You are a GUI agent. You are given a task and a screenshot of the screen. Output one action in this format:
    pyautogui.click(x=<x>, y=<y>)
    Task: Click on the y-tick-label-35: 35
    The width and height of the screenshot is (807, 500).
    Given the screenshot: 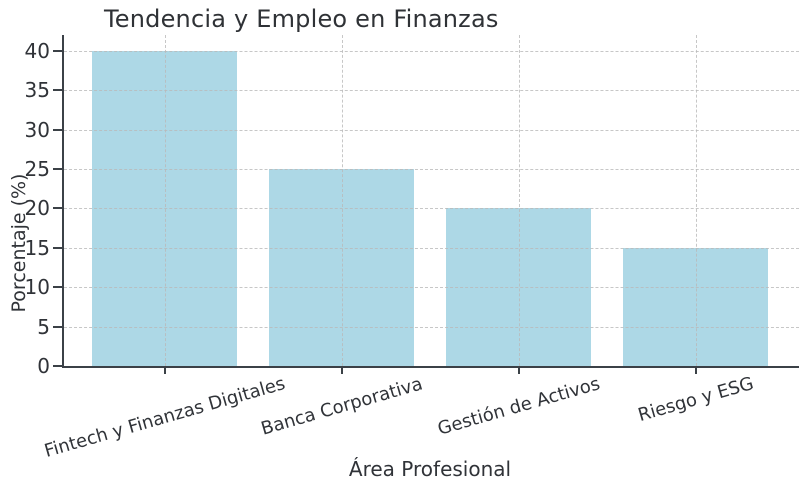 What is the action you would take?
    pyautogui.click(x=37, y=90)
    